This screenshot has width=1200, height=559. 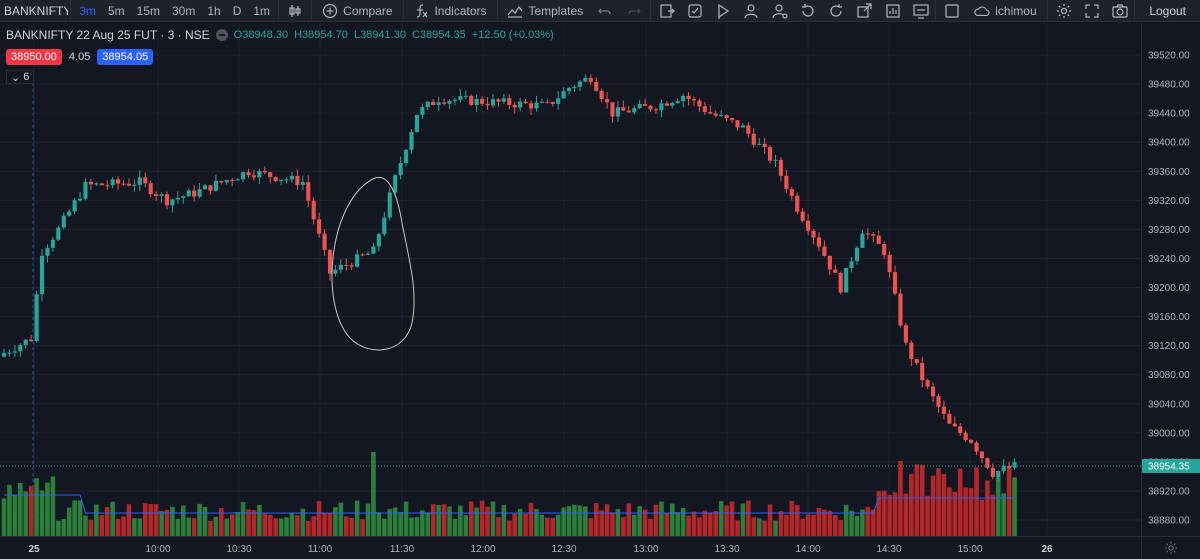 What do you see at coordinates (893, 11) in the screenshot?
I see `data-window-icon` at bounding box center [893, 11].